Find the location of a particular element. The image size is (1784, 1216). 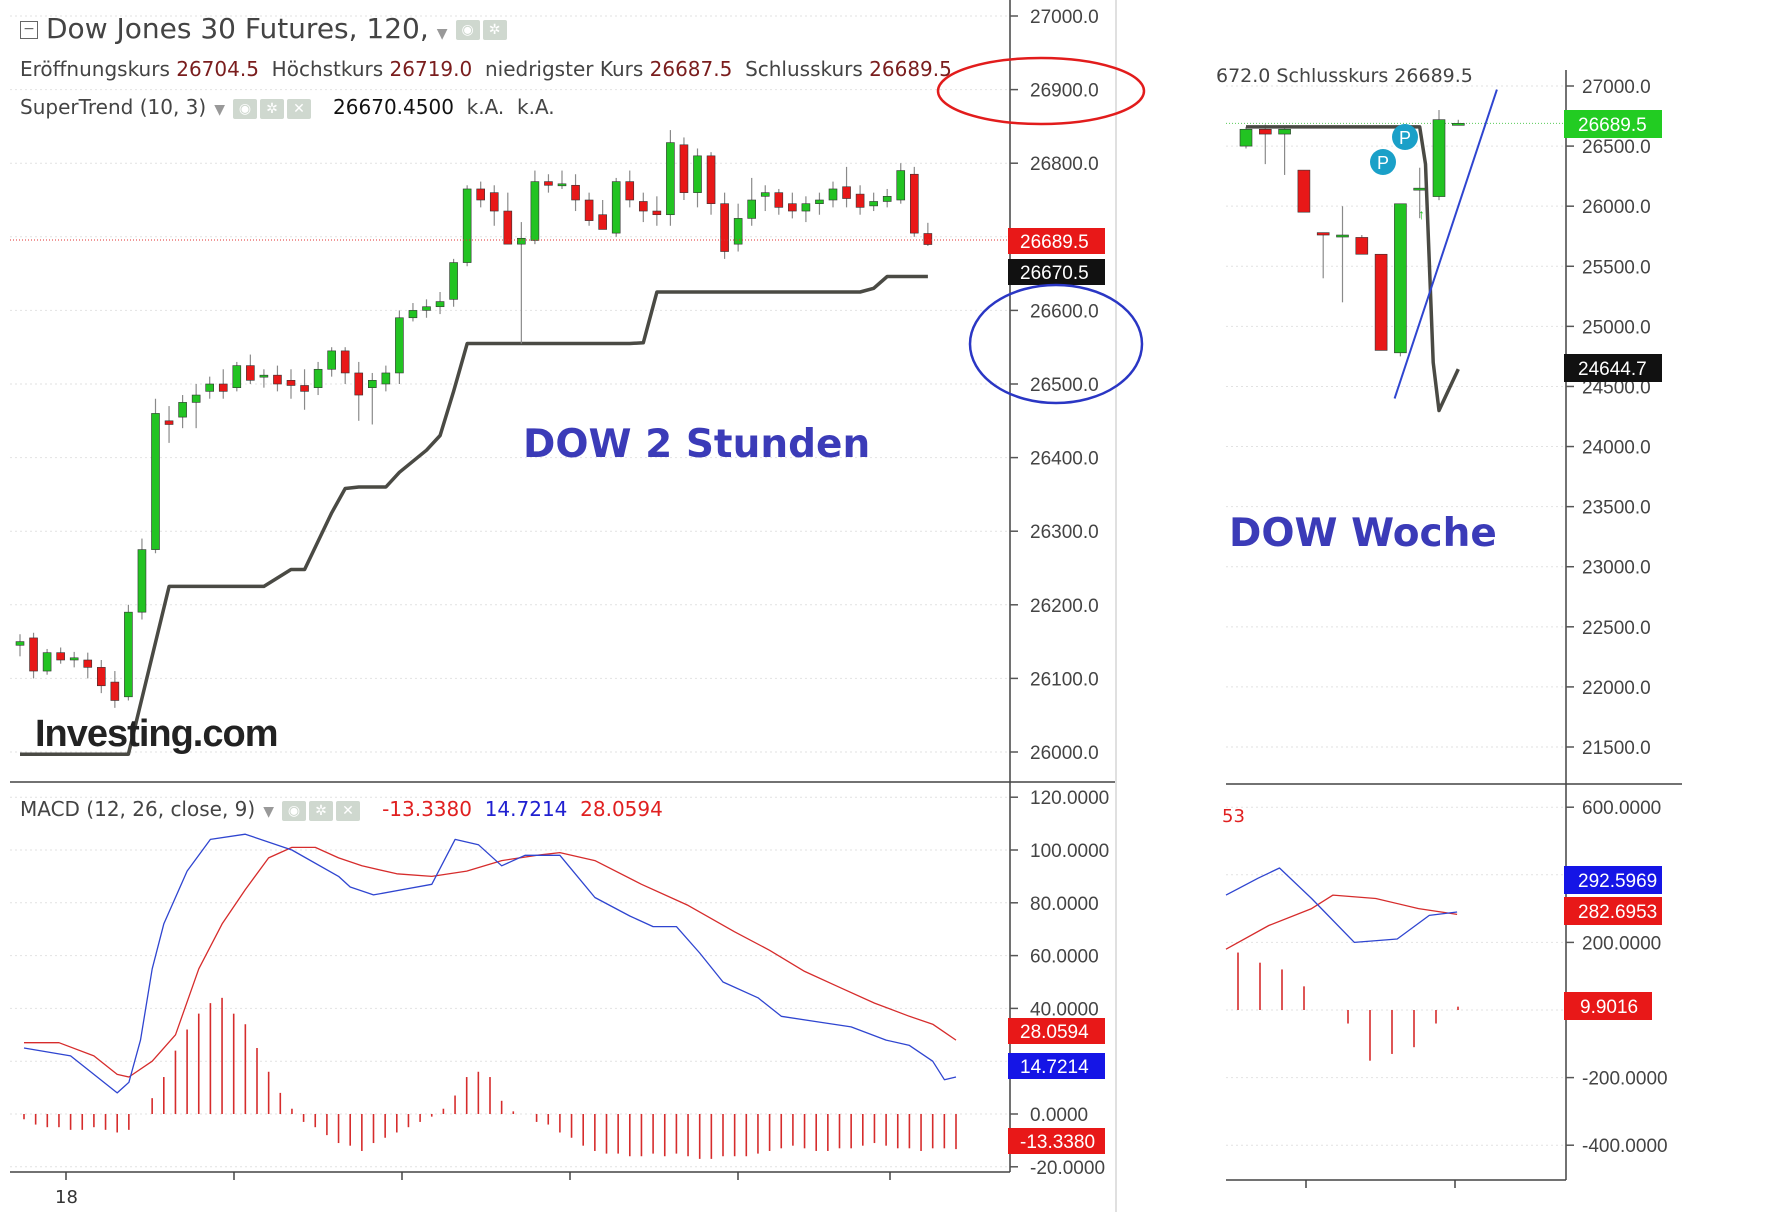

pivot-marker: P is located at coordinates (1383, 162).